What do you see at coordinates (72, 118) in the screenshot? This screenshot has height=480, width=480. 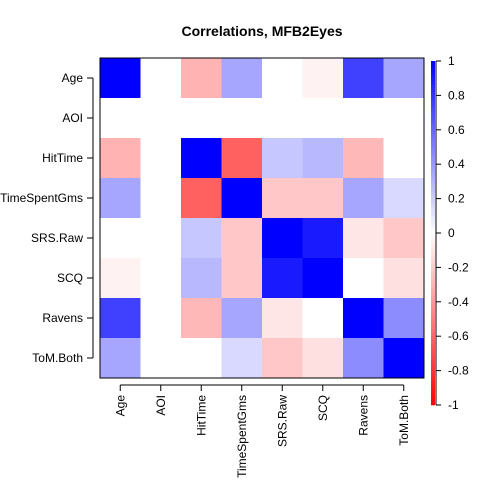 I see `y-tick-label: AOI` at bounding box center [72, 118].